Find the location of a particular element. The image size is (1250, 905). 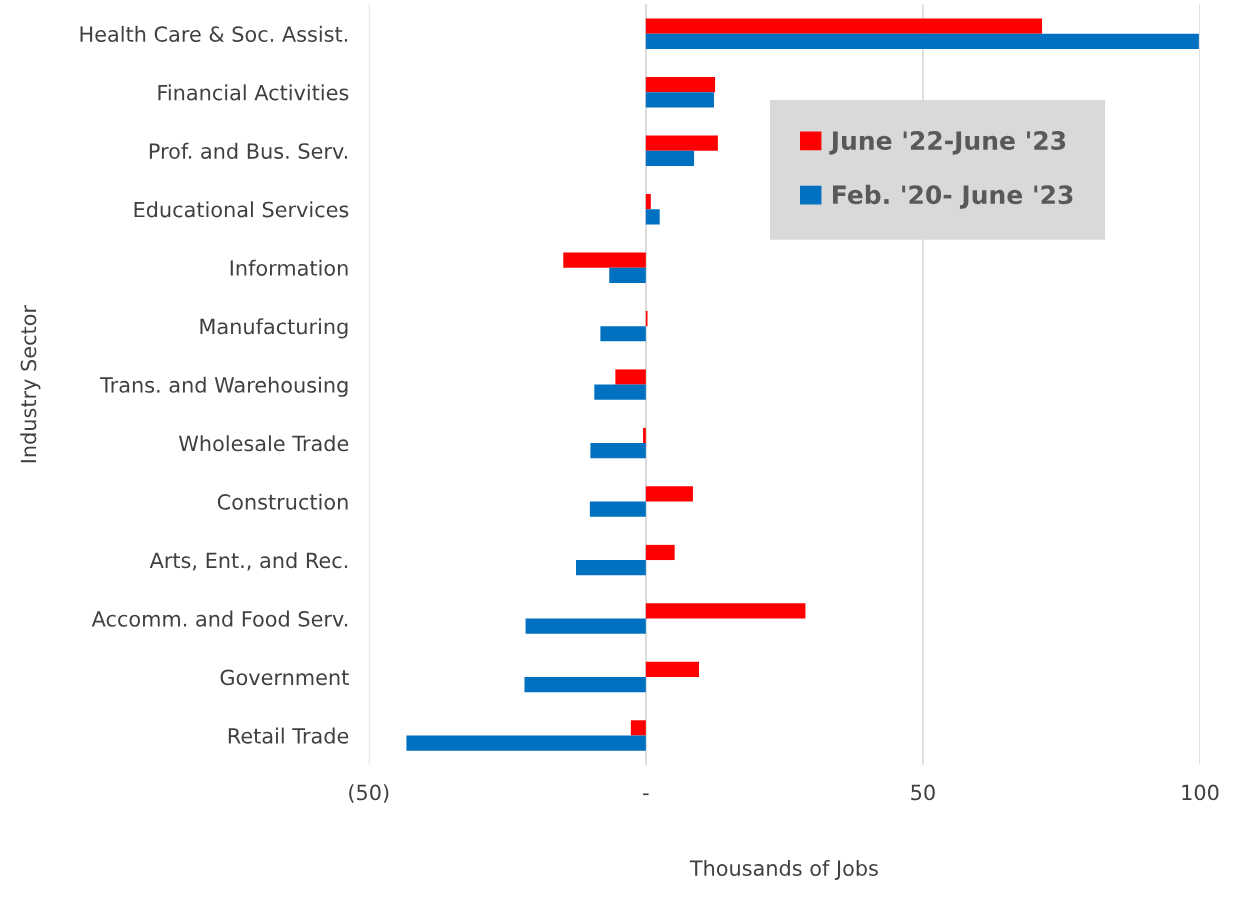

y-tick-label: Trans. and Warehousing is located at coordinates (223, 386).